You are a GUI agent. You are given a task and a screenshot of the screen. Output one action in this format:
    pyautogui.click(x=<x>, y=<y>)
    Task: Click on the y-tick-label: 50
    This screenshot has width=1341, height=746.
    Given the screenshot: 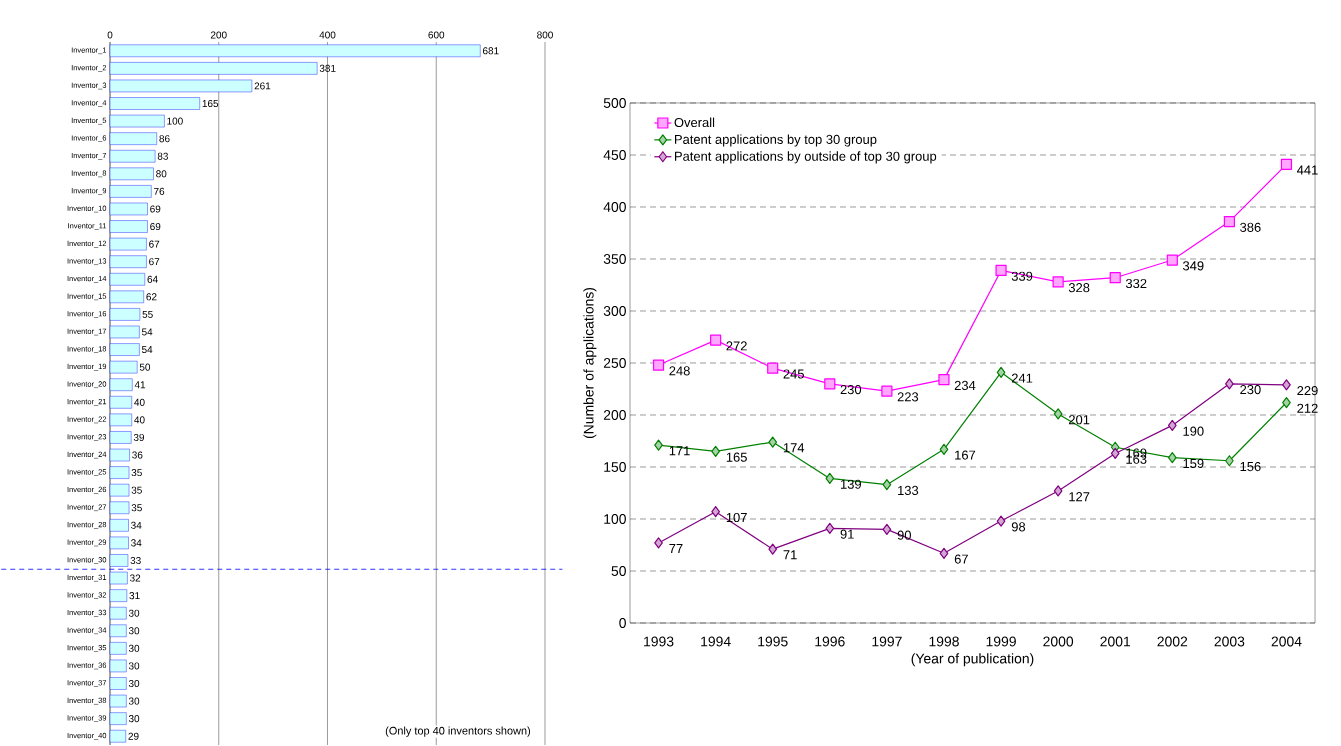 What is the action you would take?
    pyautogui.click(x=618, y=571)
    